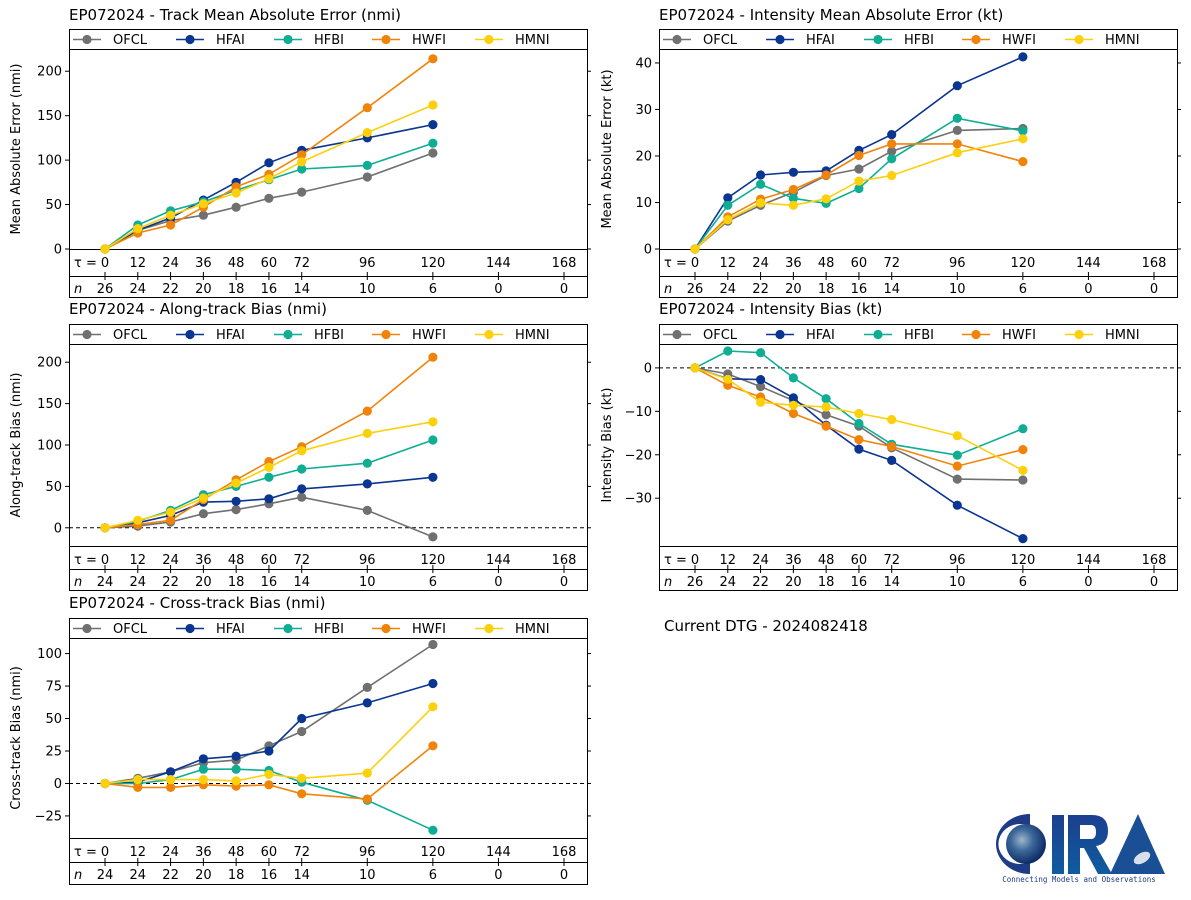 This screenshot has width=1191, height=900. What do you see at coordinates (197, 603) in the screenshot?
I see `chart-title: EP072024 - Cross-track Bias (nmi)` at bounding box center [197, 603].